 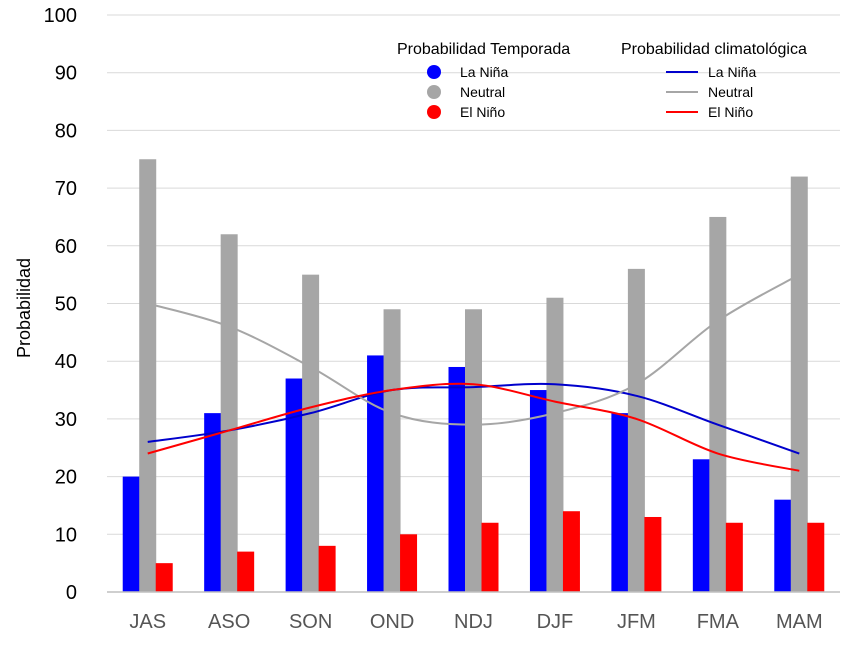 What do you see at coordinates (483, 49) in the screenshot?
I see `legend-bars-title: Probabilidad Temporada` at bounding box center [483, 49].